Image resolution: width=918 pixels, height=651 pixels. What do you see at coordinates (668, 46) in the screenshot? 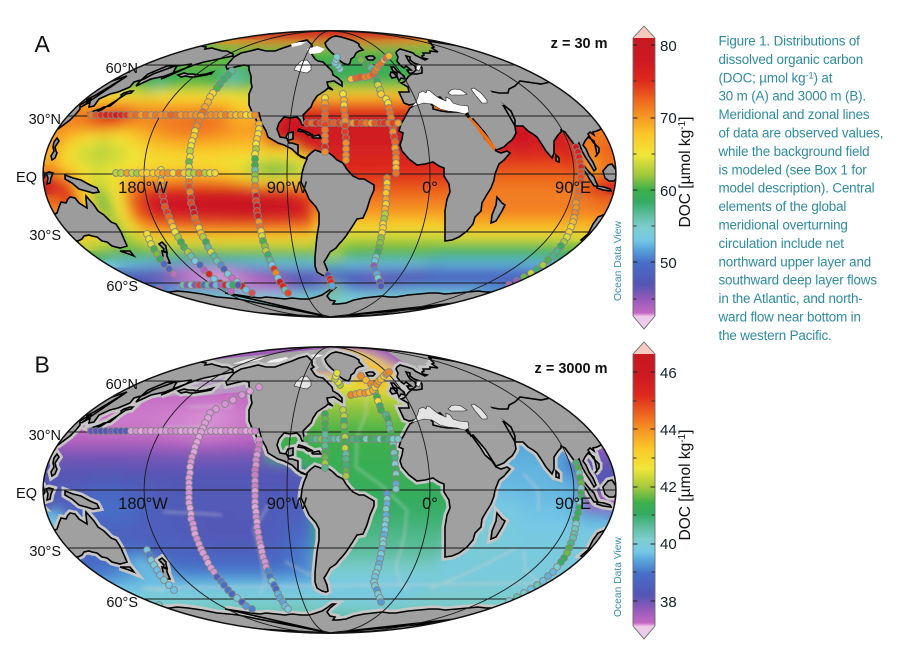
I see `svg-text: 80` at bounding box center [668, 46].